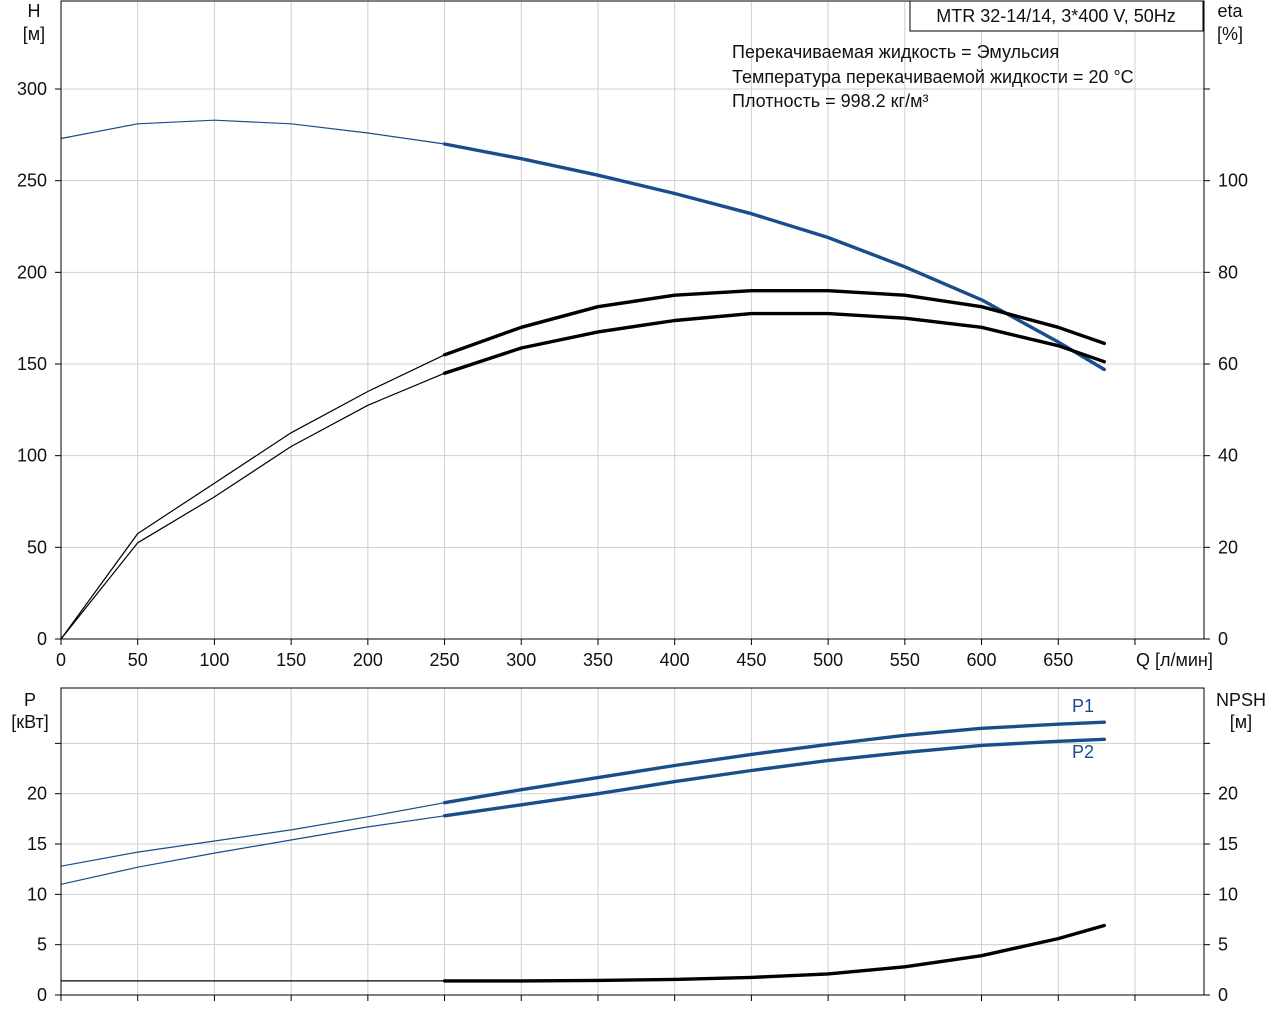 Image resolution: width=1280 pixels, height=1024 pixels. What do you see at coordinates (774, 953) in the screenshot?
I see `npsh-operating-range` at bounding box center [774, 953].